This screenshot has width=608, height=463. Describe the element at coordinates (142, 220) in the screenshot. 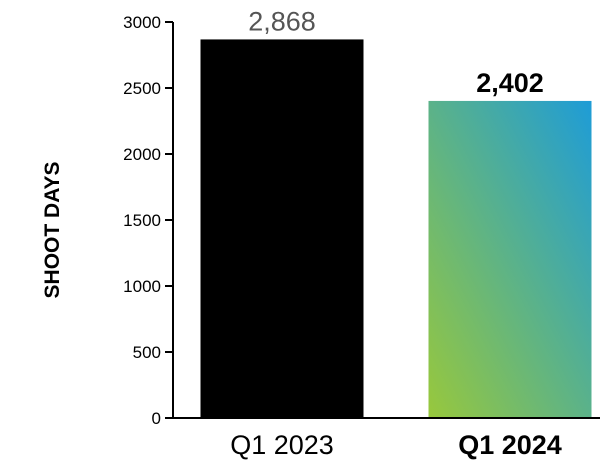

I see `y-tick-label: 1500` at that location.